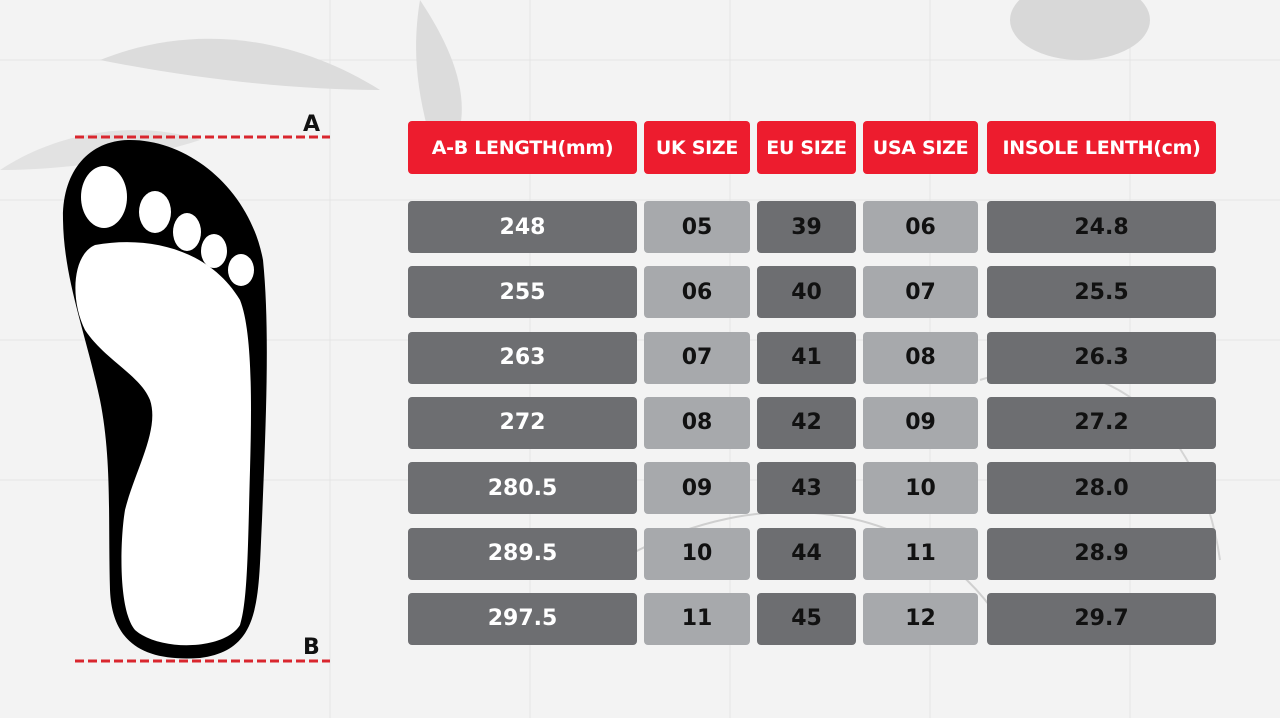 This screenshot has width=1280, height=718. I want to click on cell-eu-size: 41, so click(806, 357).